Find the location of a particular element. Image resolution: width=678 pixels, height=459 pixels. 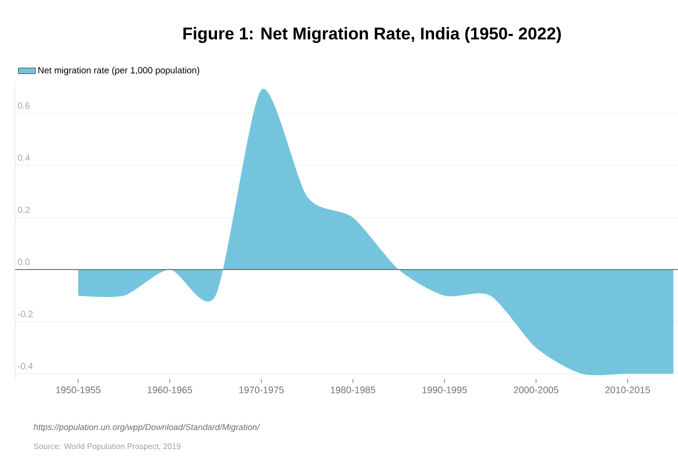

y-tick-label: -0.2 is located at coordinates (25, 314).